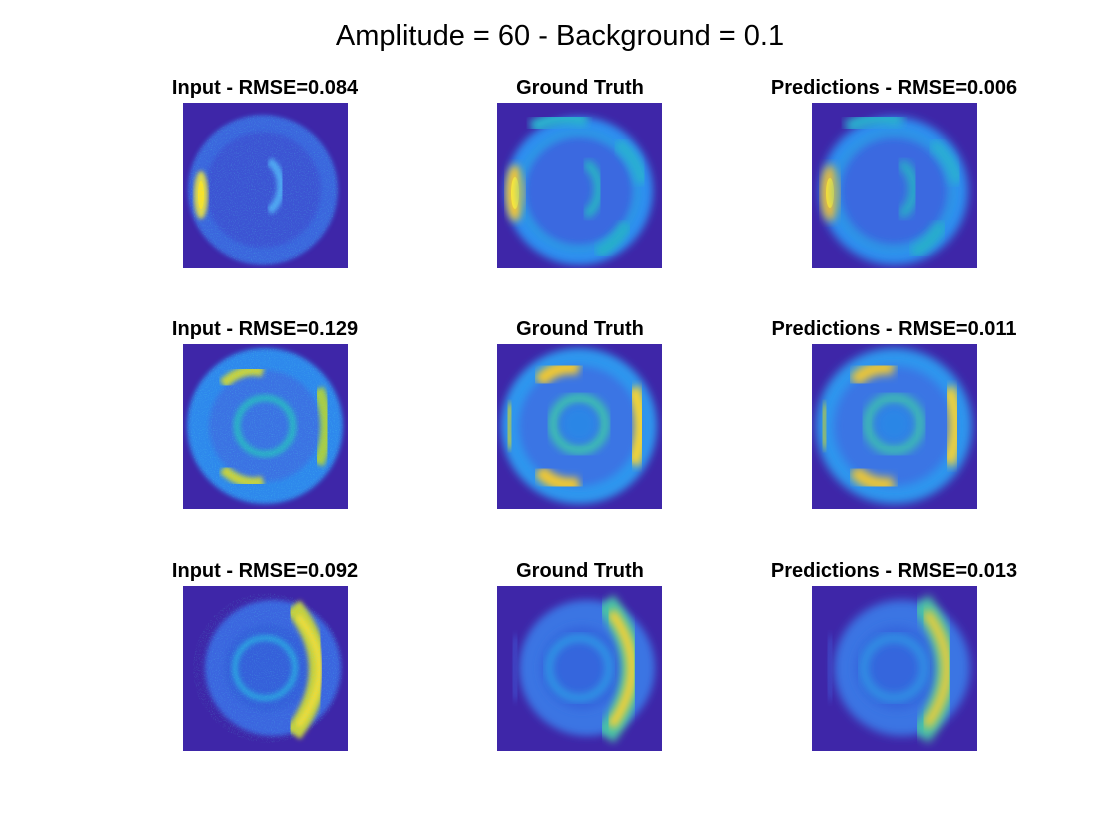 The height and width of the screenshot is (840, 1120). I want to click on input-title-1: Input - RMSE=0.084, so click(265, 88).